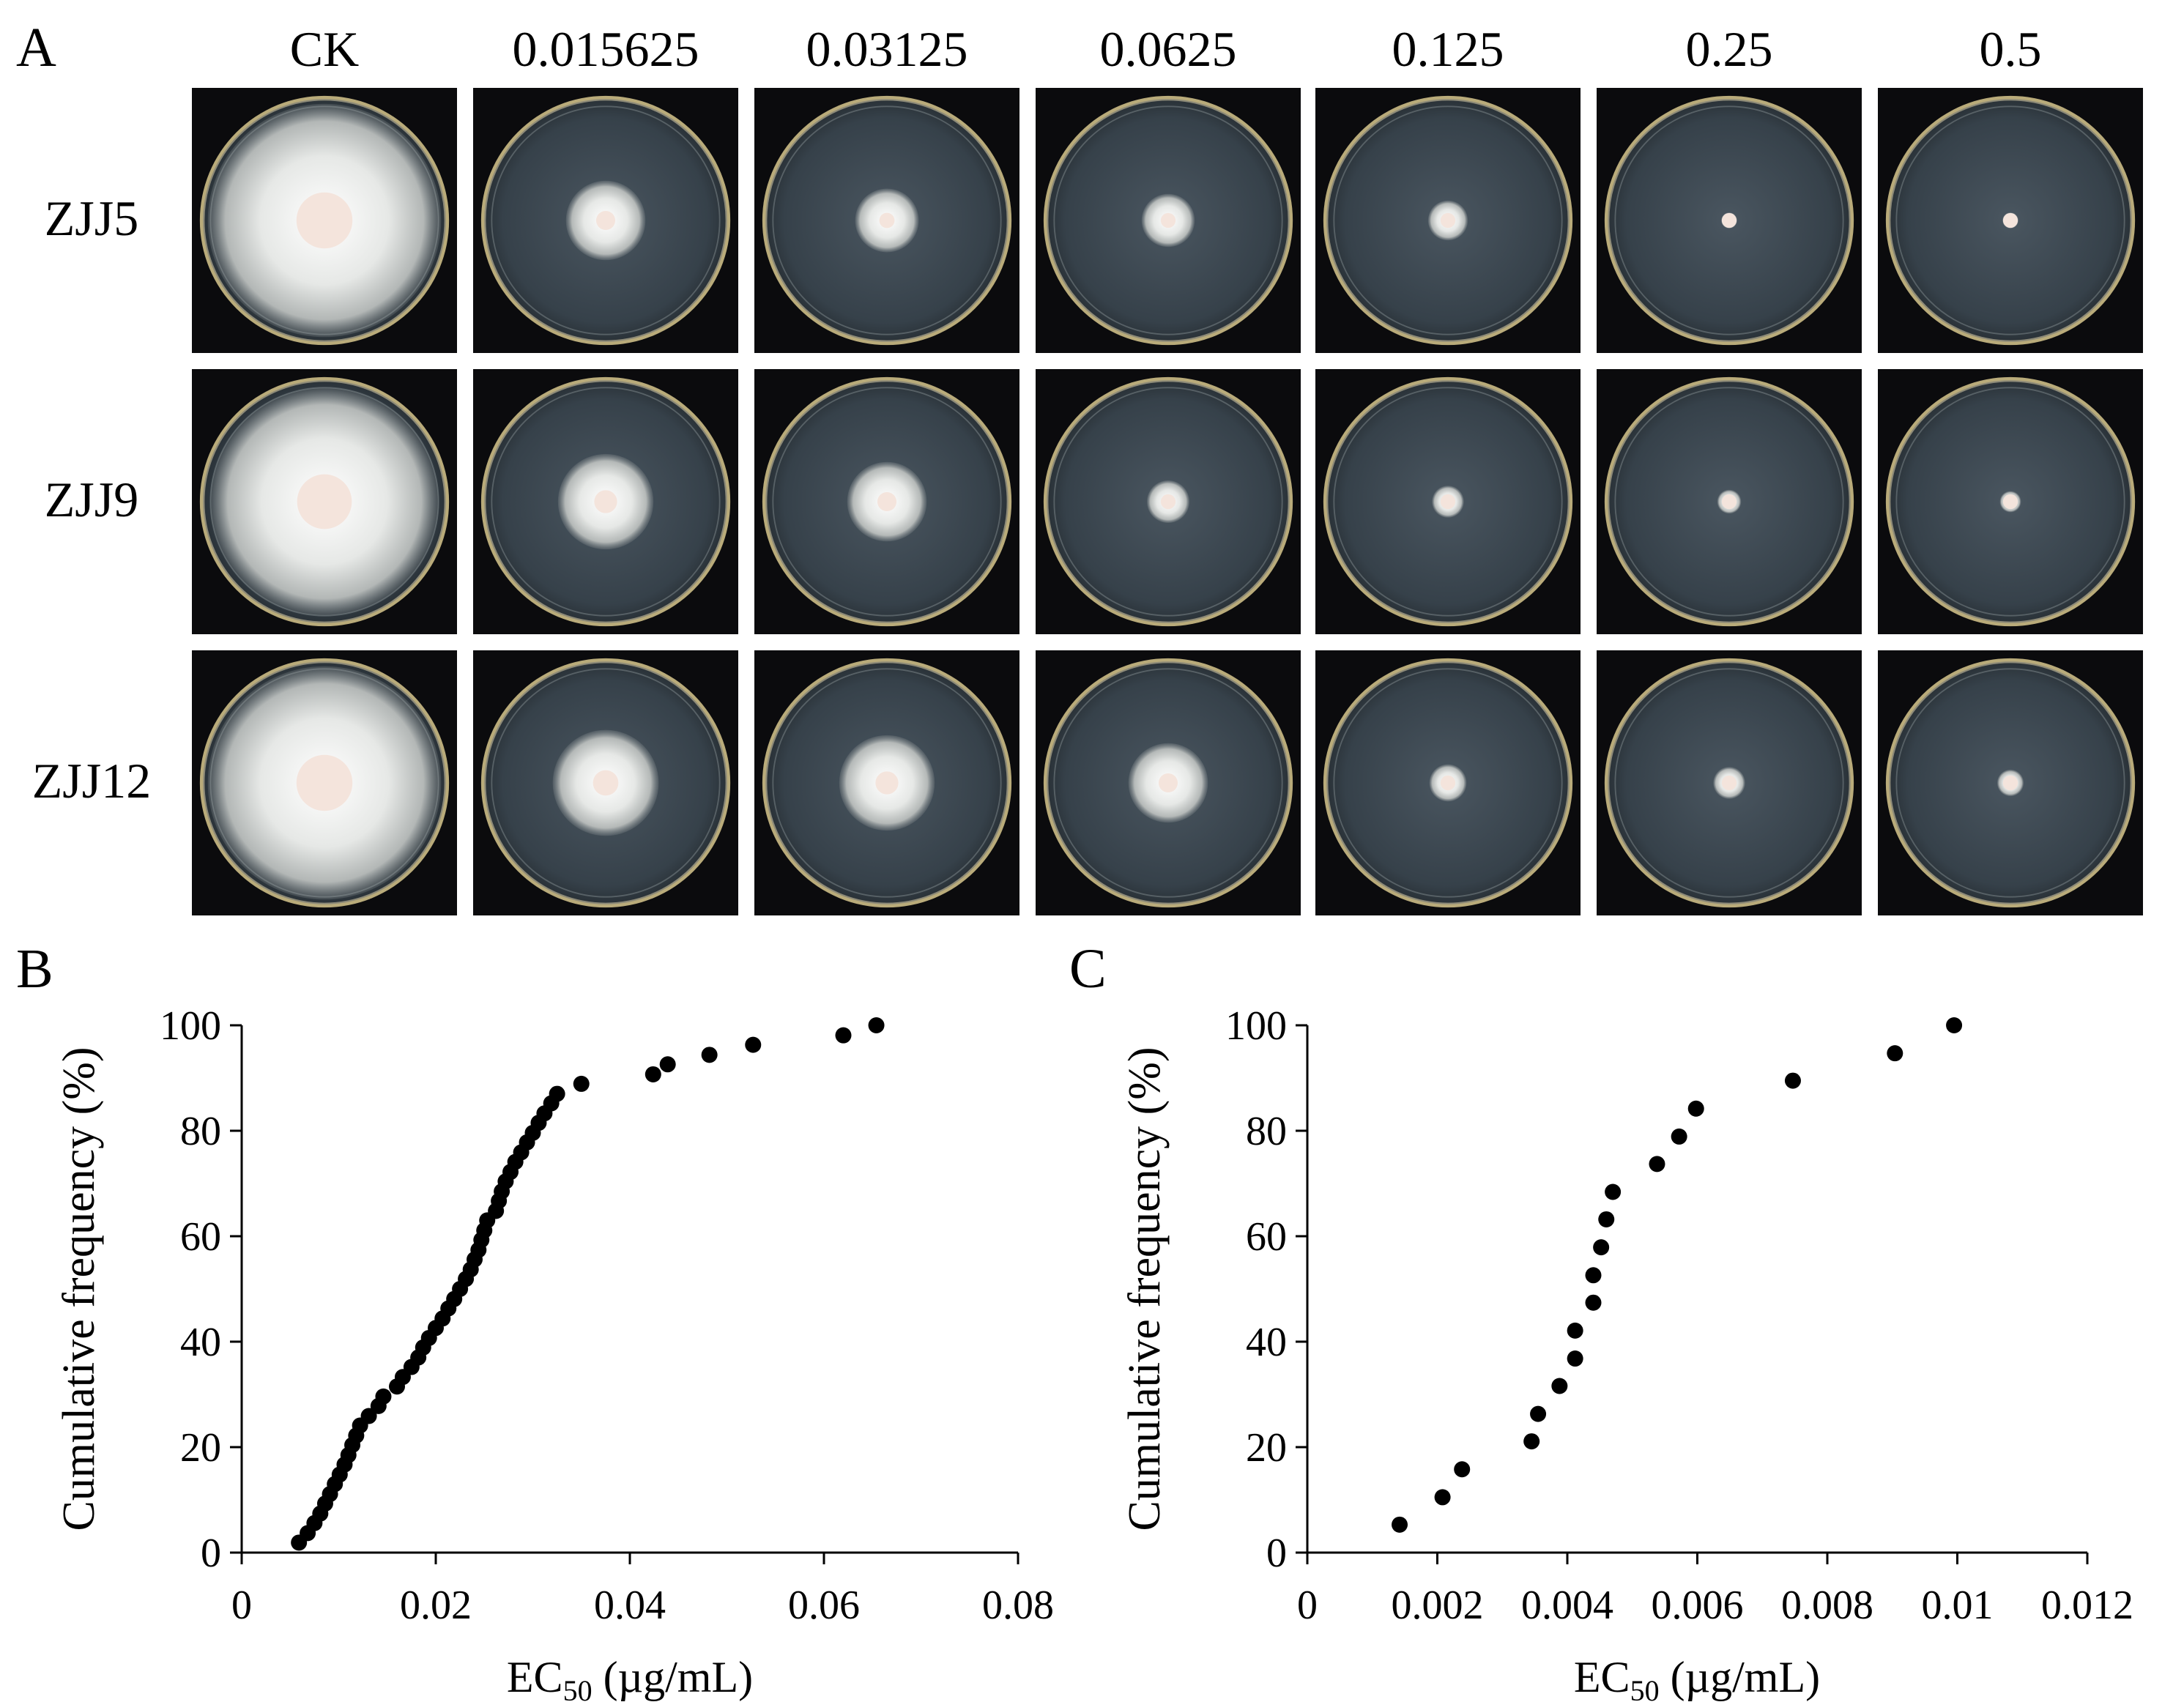  I want to click on isolate-label: ZJJ12, so click(91, 781).